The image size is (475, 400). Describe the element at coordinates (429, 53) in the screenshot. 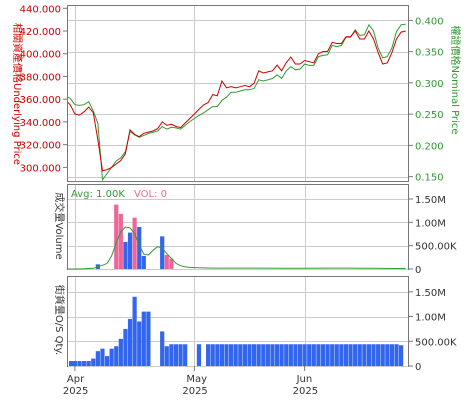

I see `nominal-tick-label-1: 0.350` at that location.